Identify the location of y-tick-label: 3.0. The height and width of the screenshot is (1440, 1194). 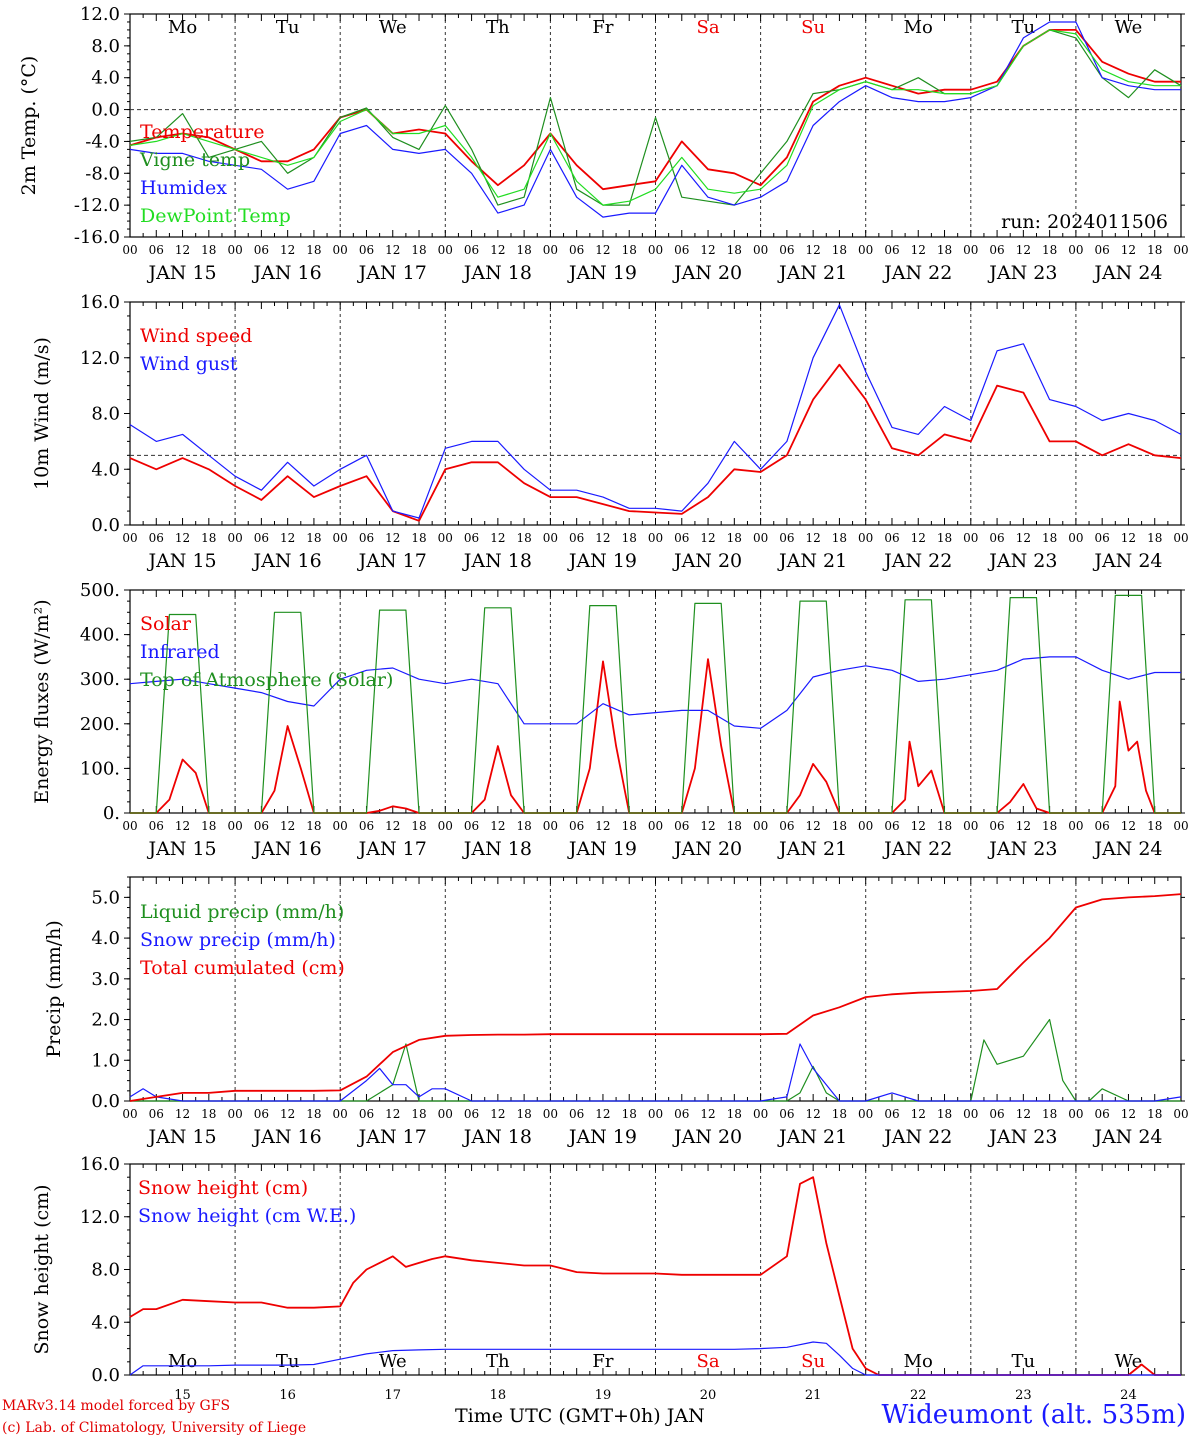
(105, 979).